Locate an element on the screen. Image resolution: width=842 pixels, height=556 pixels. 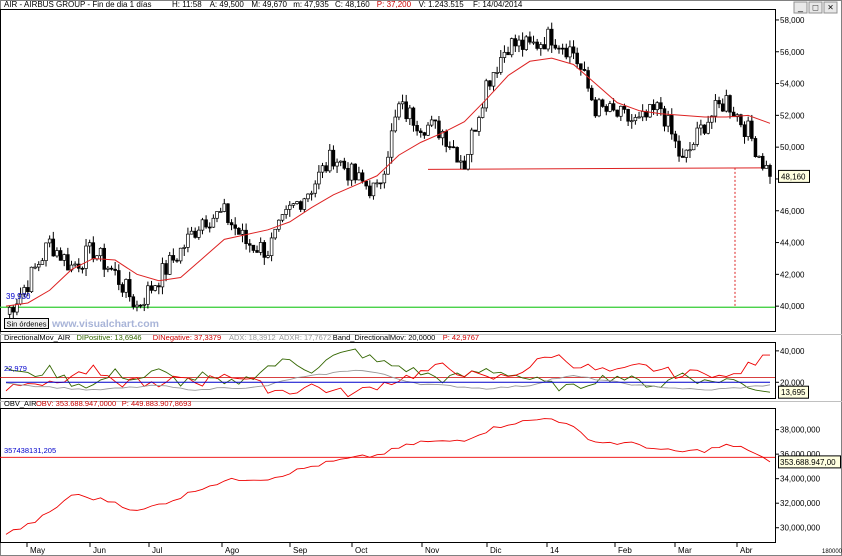
x-tick-label: Abr is located at coordinates (746, 550).